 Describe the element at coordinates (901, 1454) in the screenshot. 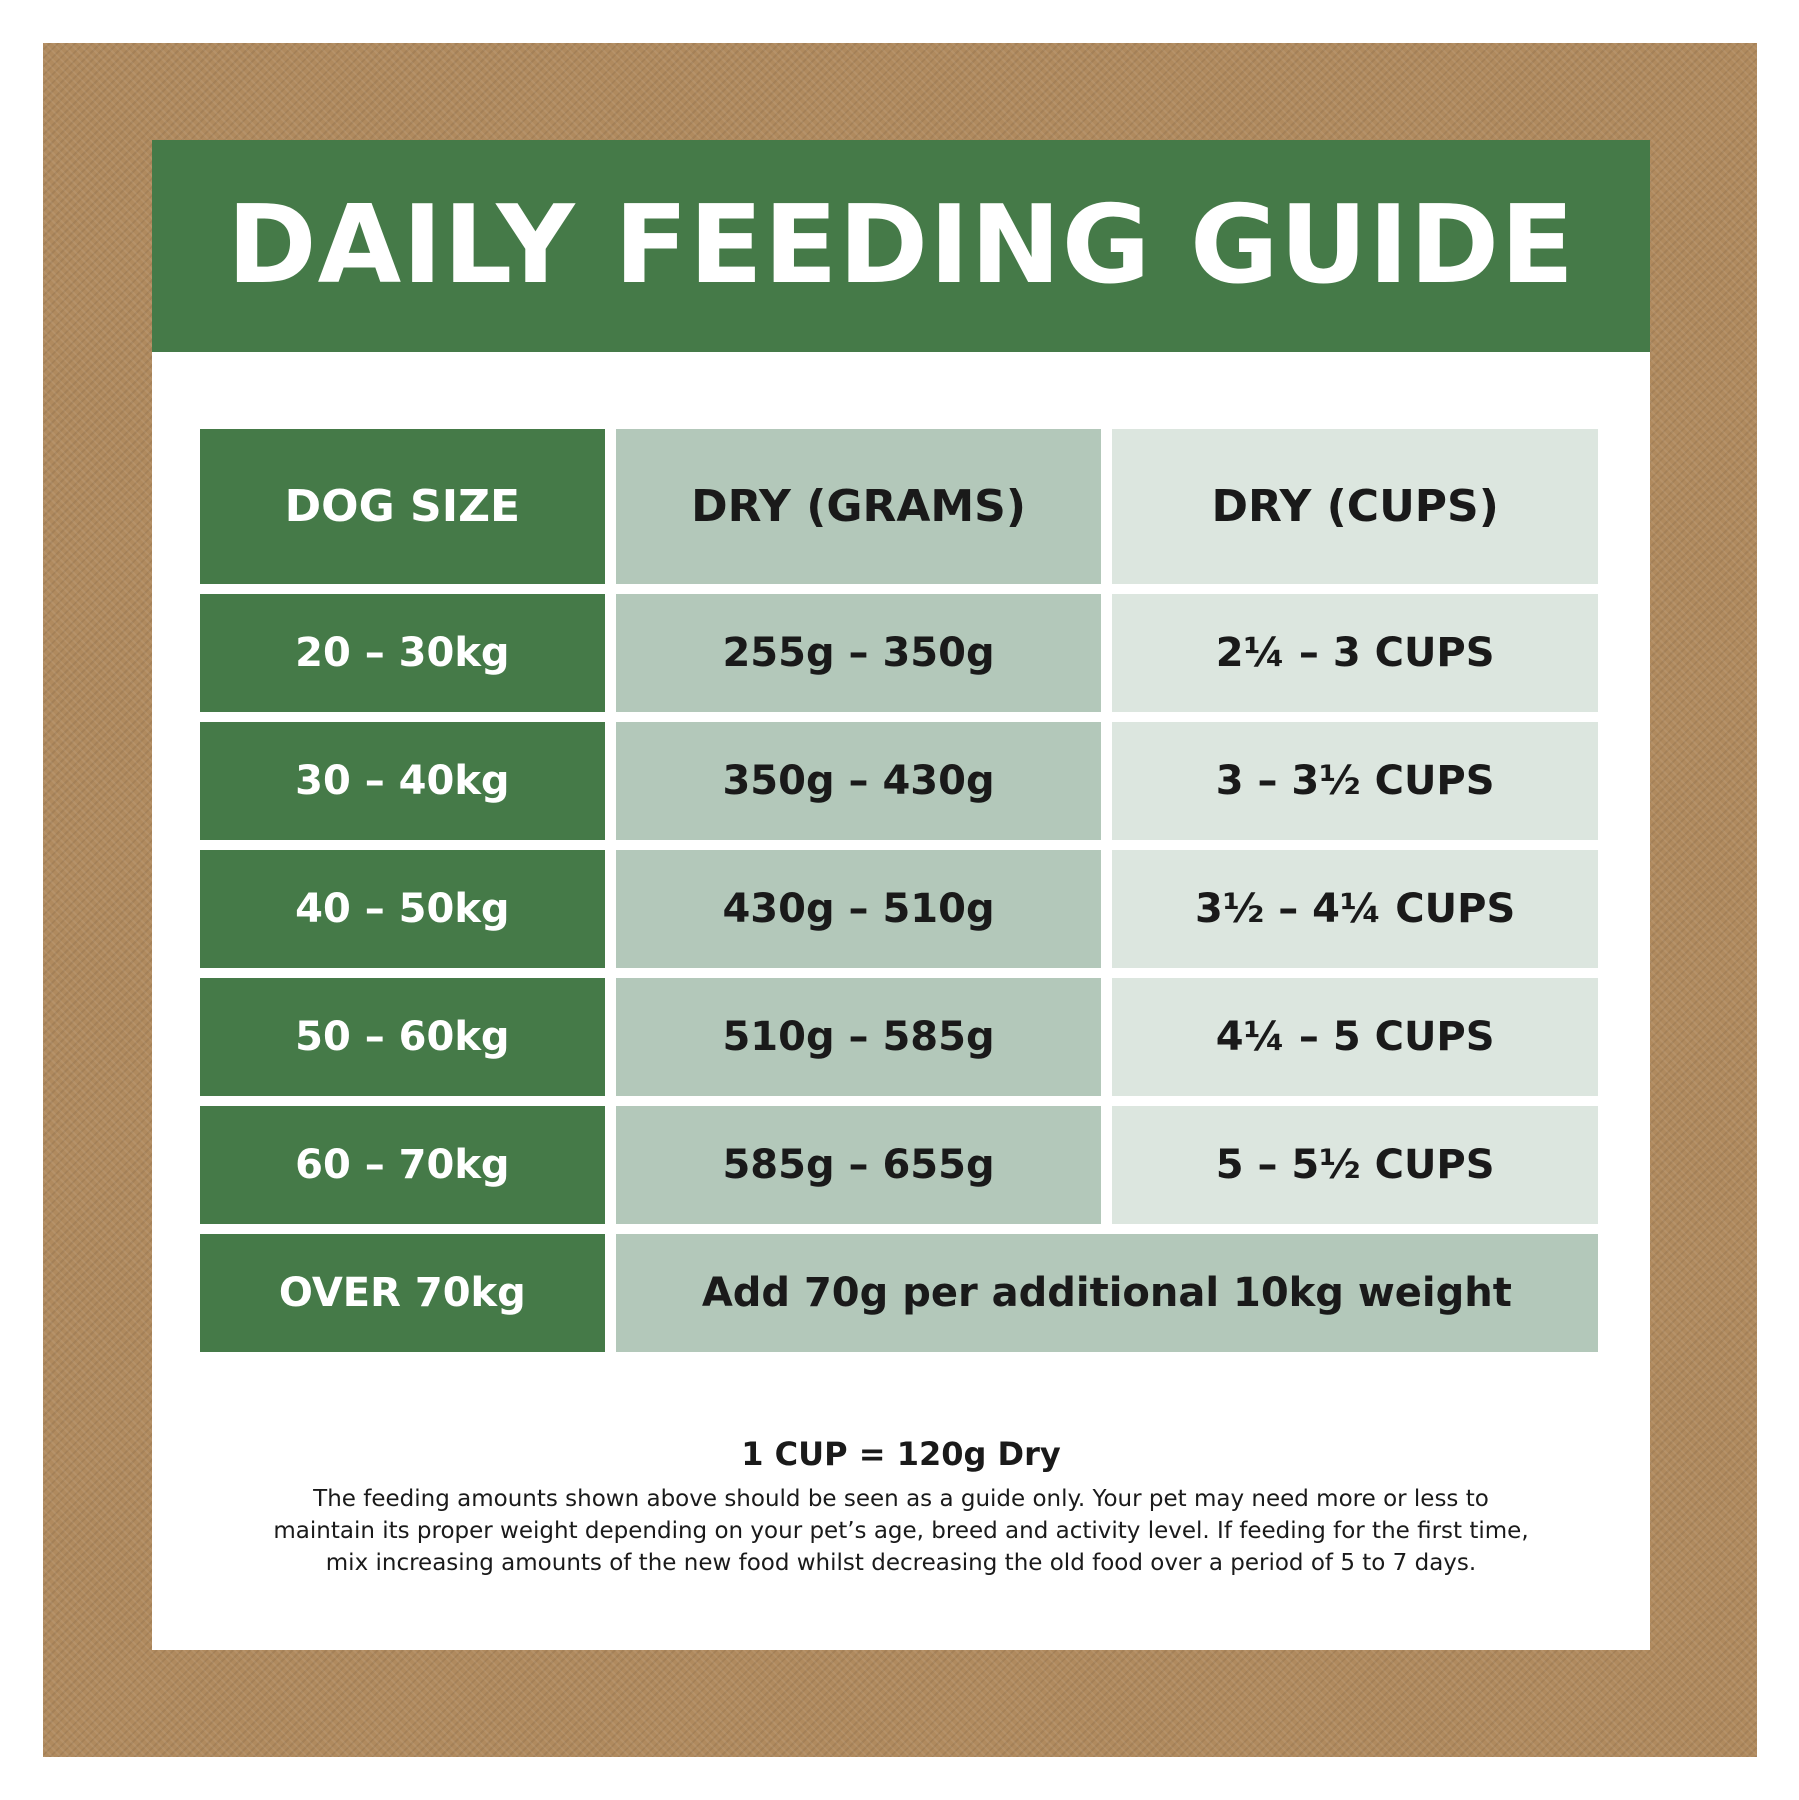

I see `cup-equivalence: 1 CUP = 120g Dry` at that location.